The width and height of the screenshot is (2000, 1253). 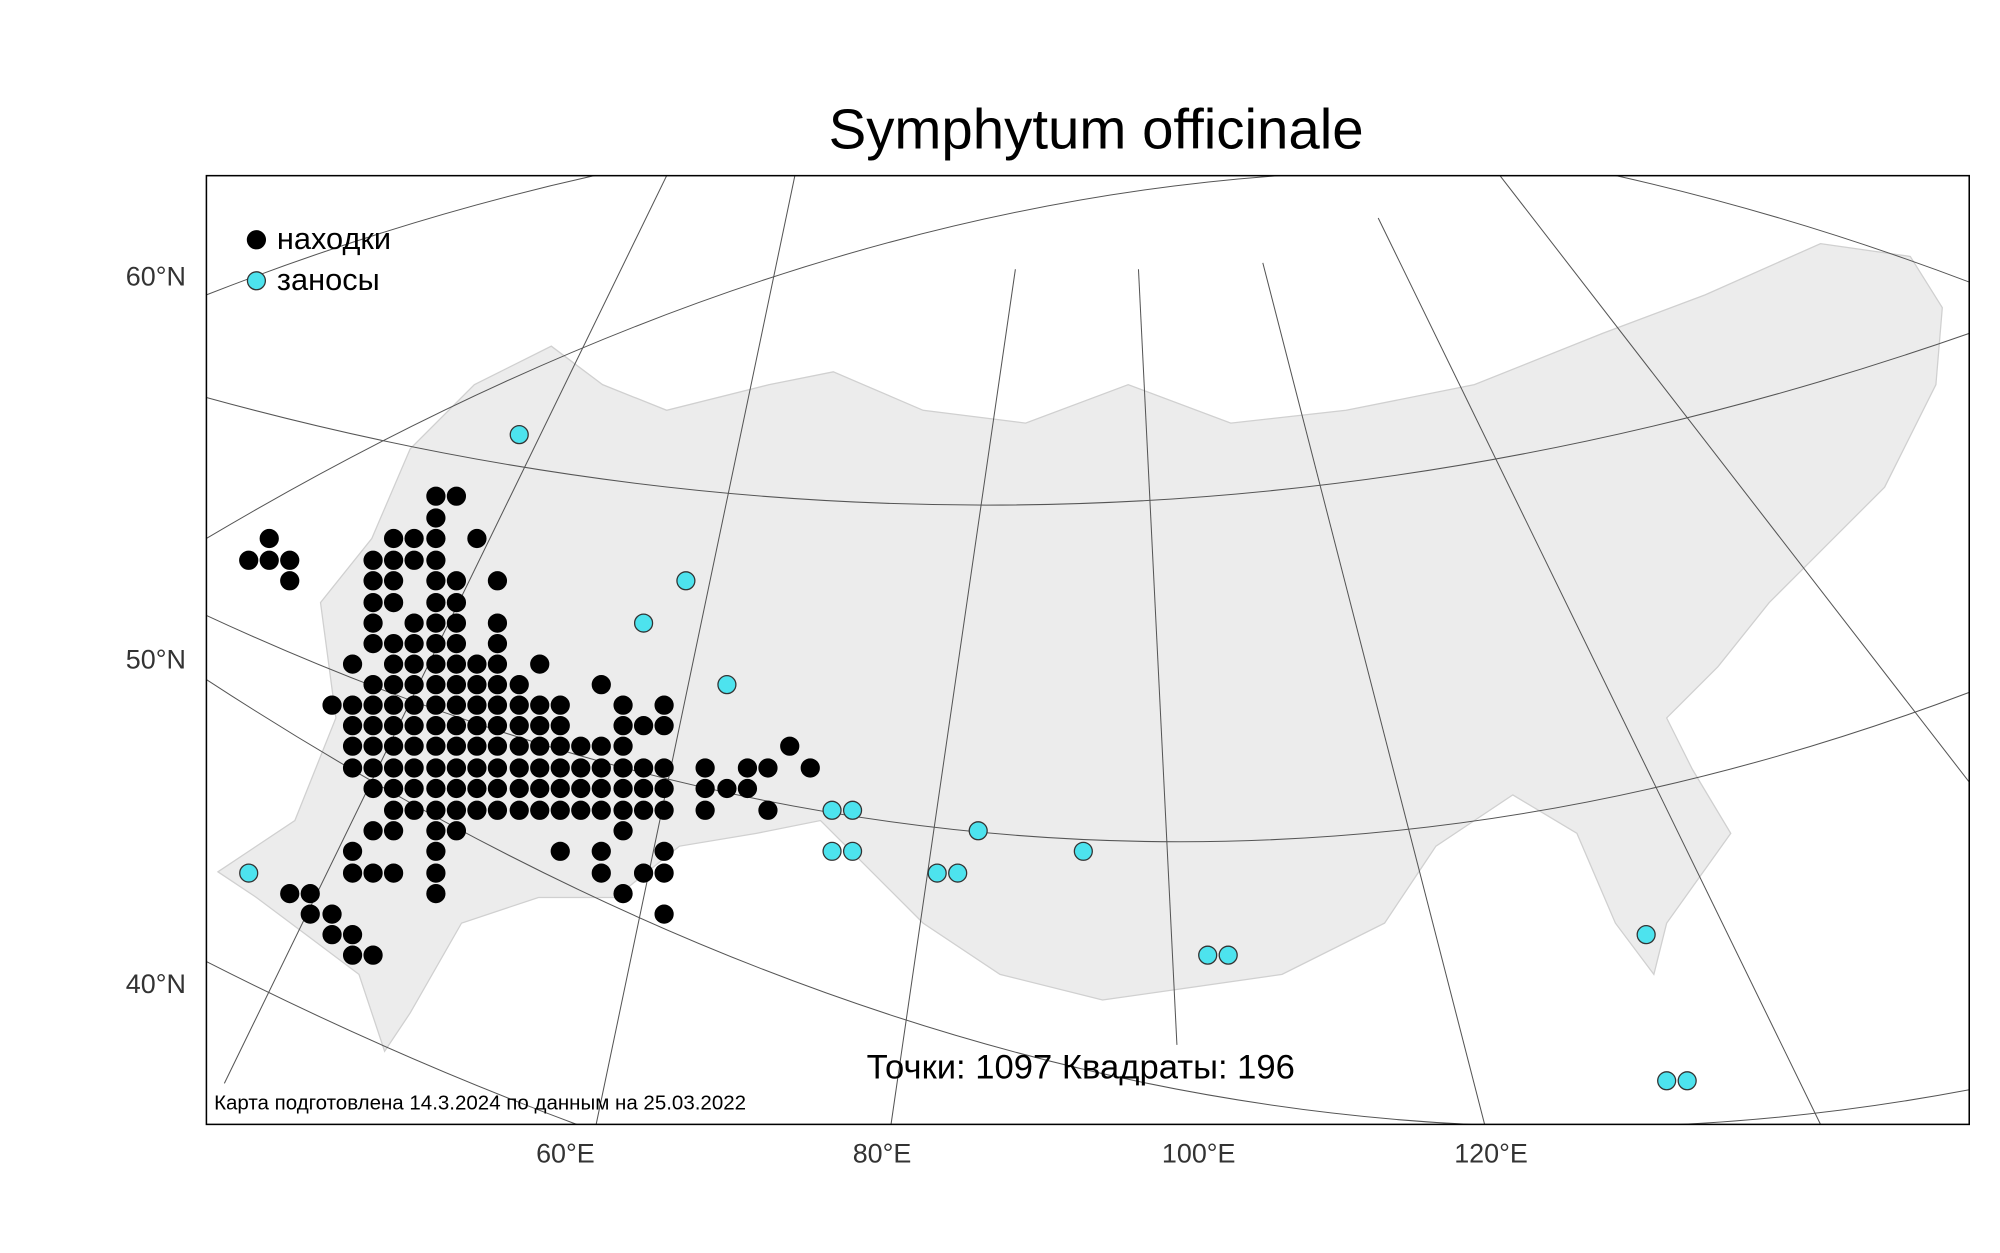 I want to click on lat-label: 50°N, so click(x=156, y=660).